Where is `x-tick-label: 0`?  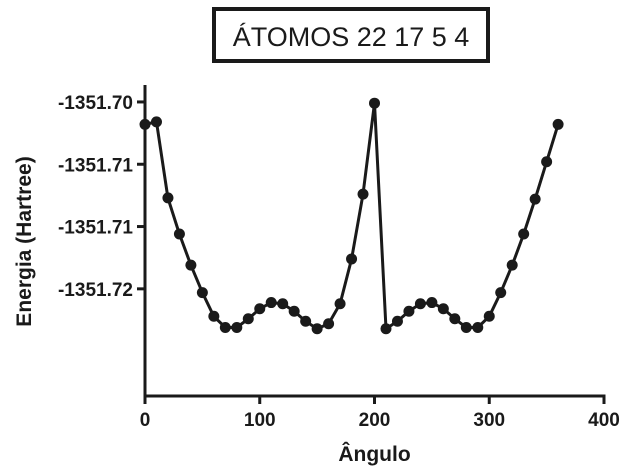 x-tick-label: 0 is located at coordinates (145, 420).